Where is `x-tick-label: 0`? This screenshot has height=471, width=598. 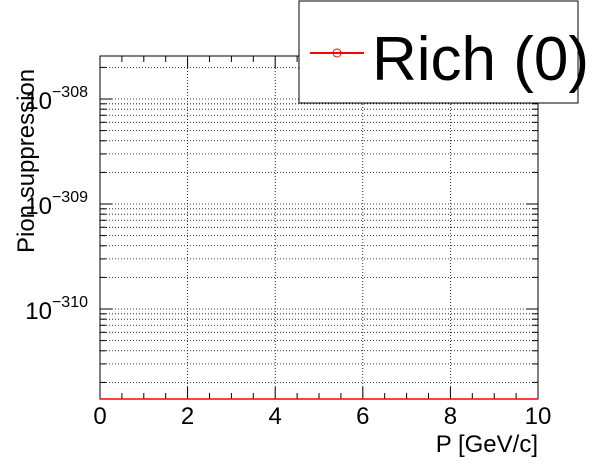
x-tick-label: 0 is located at coordinates (99, 416).